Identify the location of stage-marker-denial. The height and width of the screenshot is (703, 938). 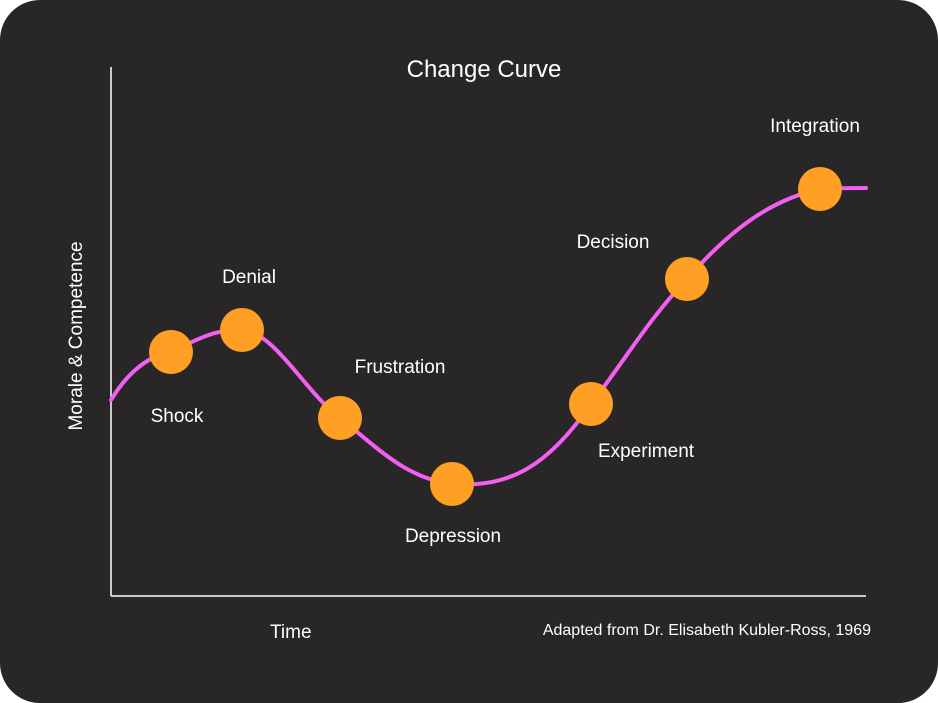
(242, 330).